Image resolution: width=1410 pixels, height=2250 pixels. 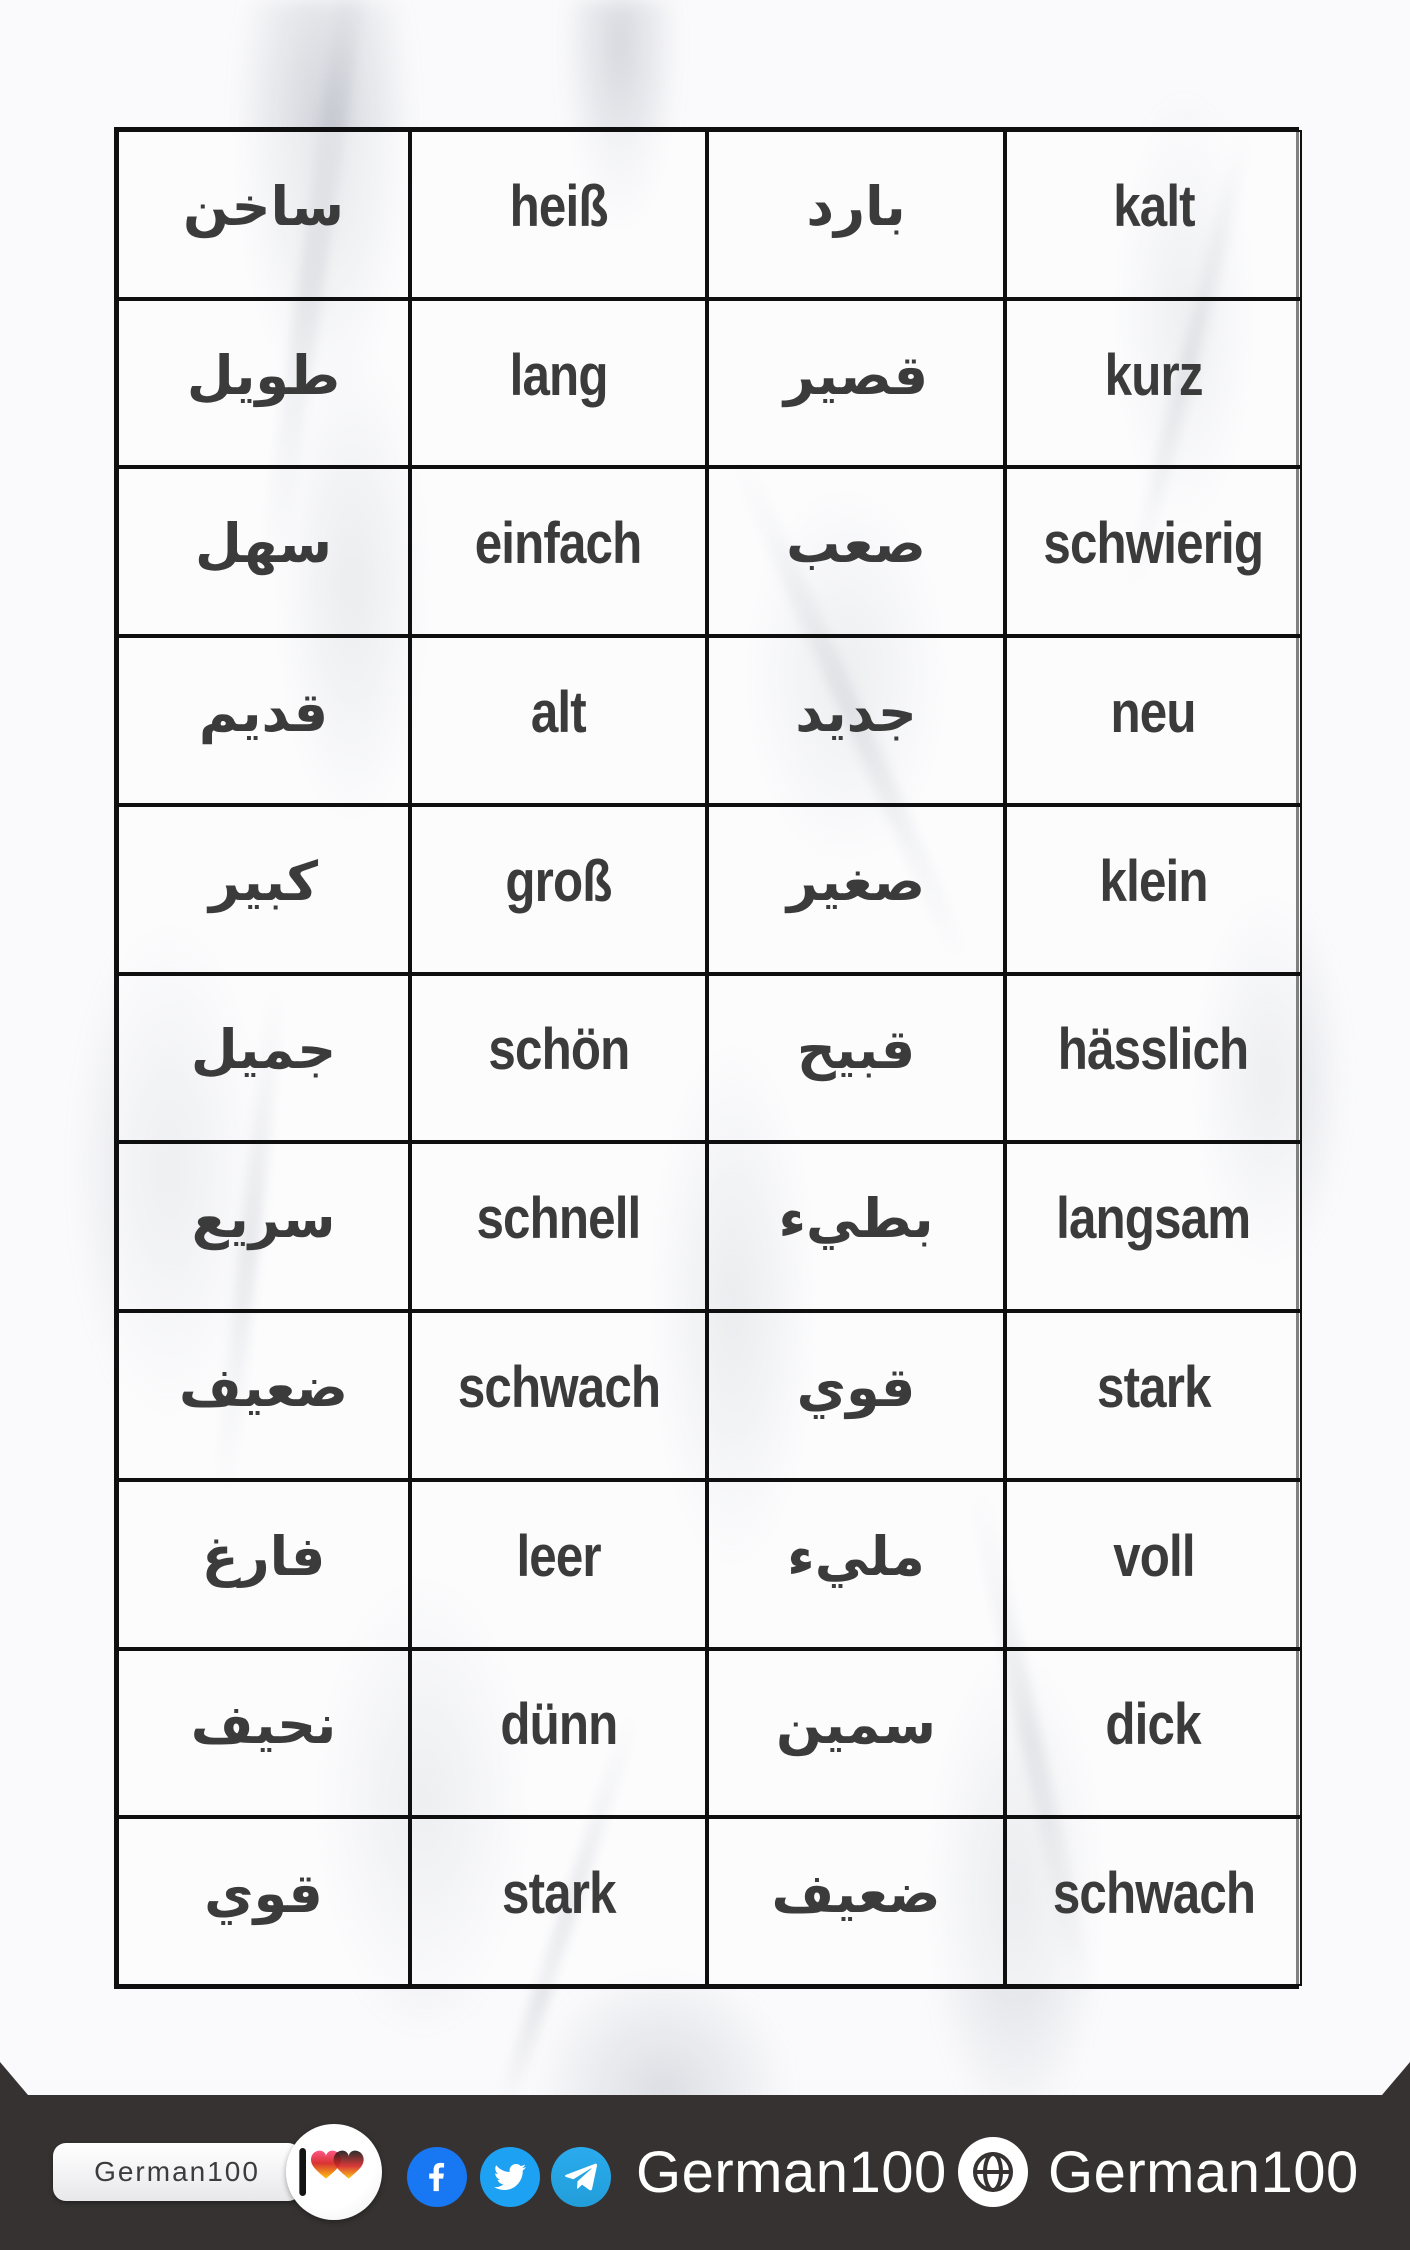 I want to click on german100-hearts-logo-icon, so click(x=331, y=2172).